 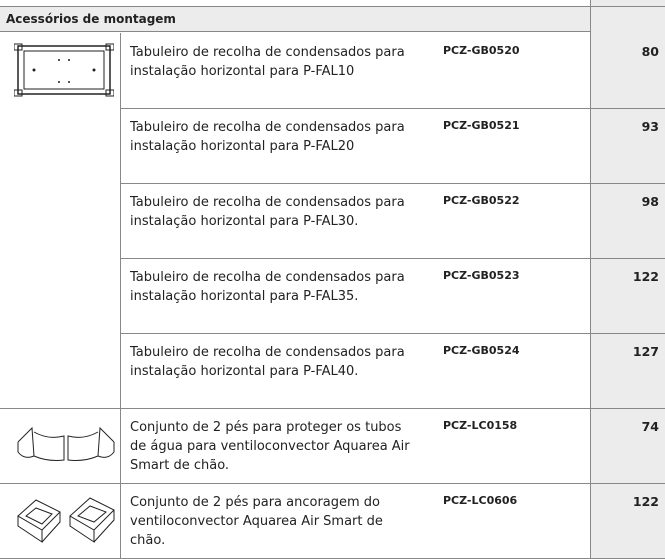 What do you see at coordinates (66, 520) in the screenshot?
I see `anchor-icon` at bounding box center [66, 520].